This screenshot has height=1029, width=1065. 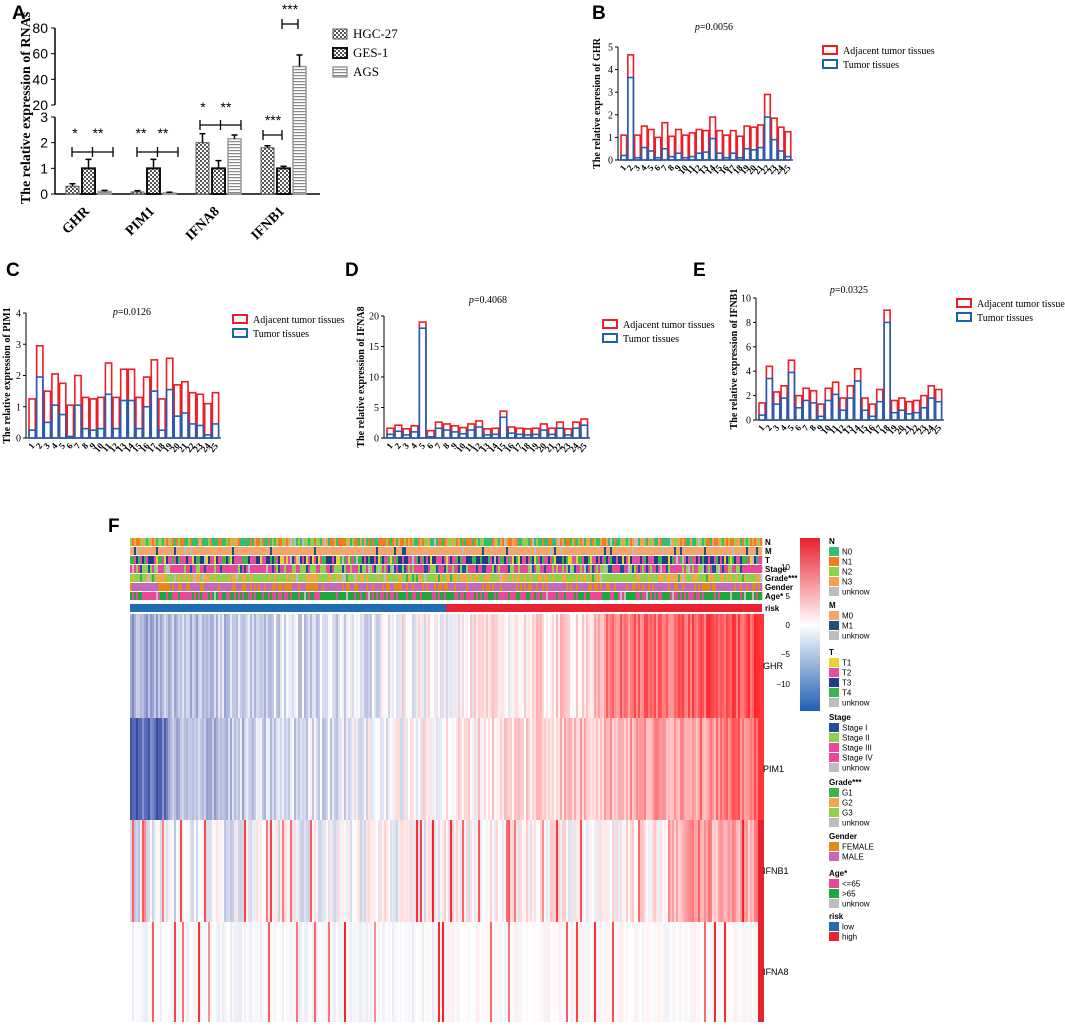 What do you see at coordinates (761, 427) in the screenshot?
I see `x-tick-label: 1` at bounding box center [761, 427].